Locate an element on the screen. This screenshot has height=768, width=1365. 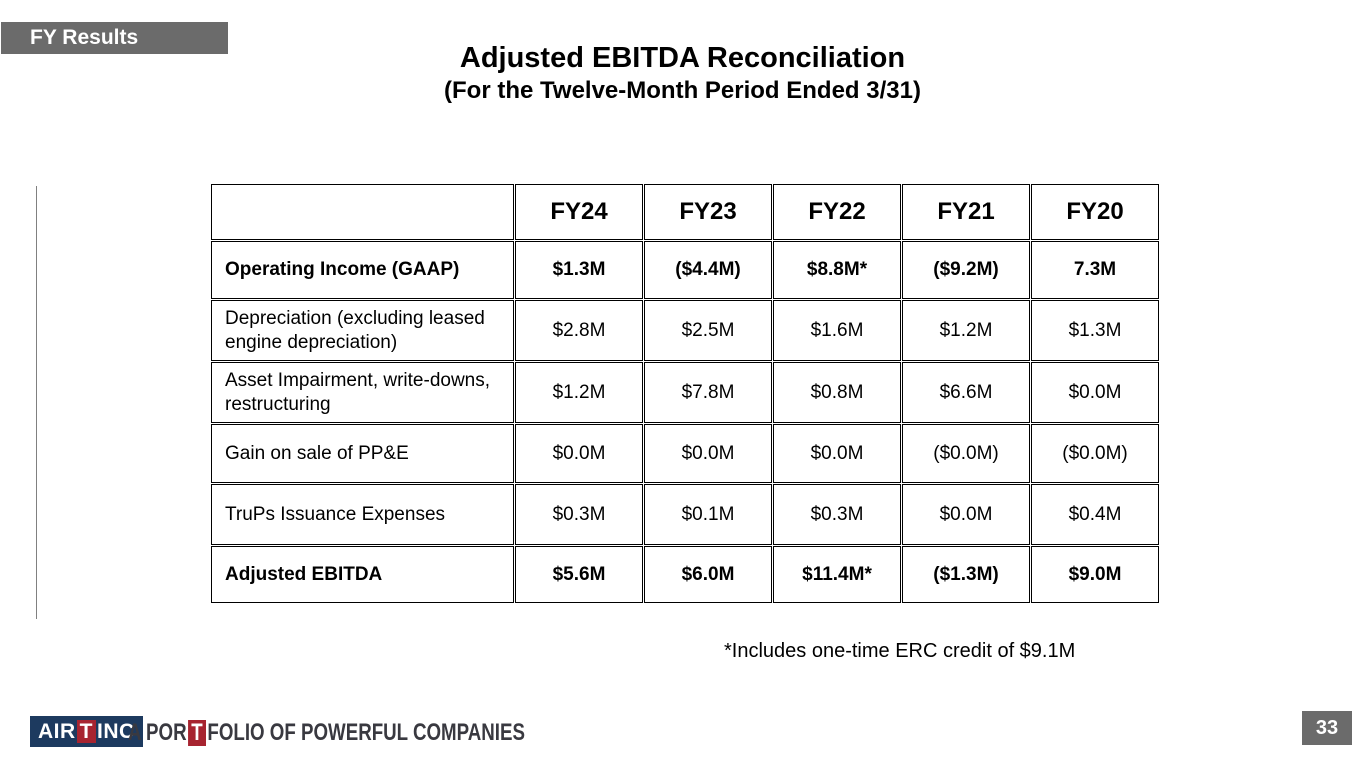
cell-value: 7.3M is located at coordinates (1095, 270).